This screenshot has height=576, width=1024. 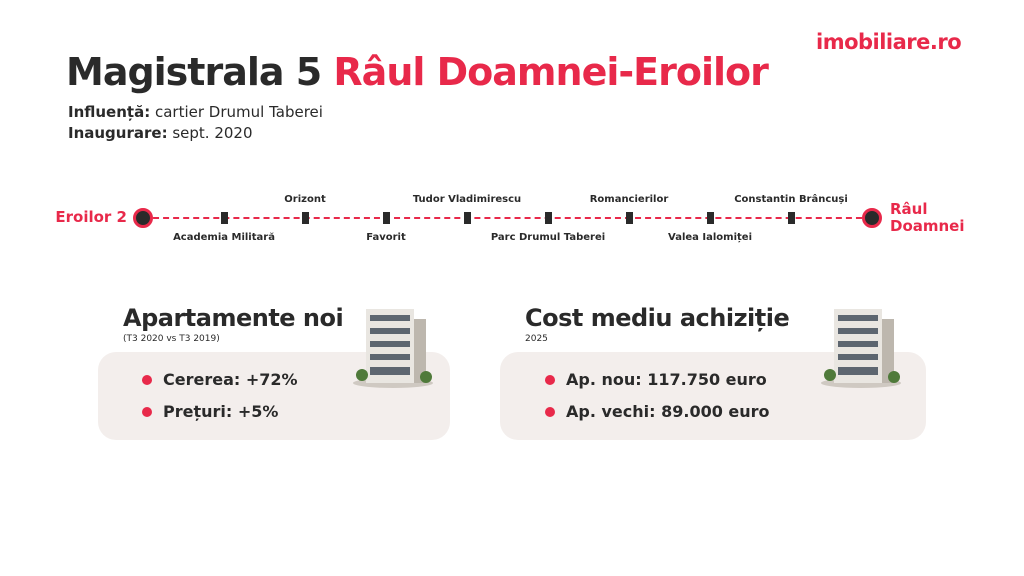 What do you see at coordinates (548, 237) in the screenshot?
I see `station-label: Parc Drumul Taberei` at bounding box center [548, 237].